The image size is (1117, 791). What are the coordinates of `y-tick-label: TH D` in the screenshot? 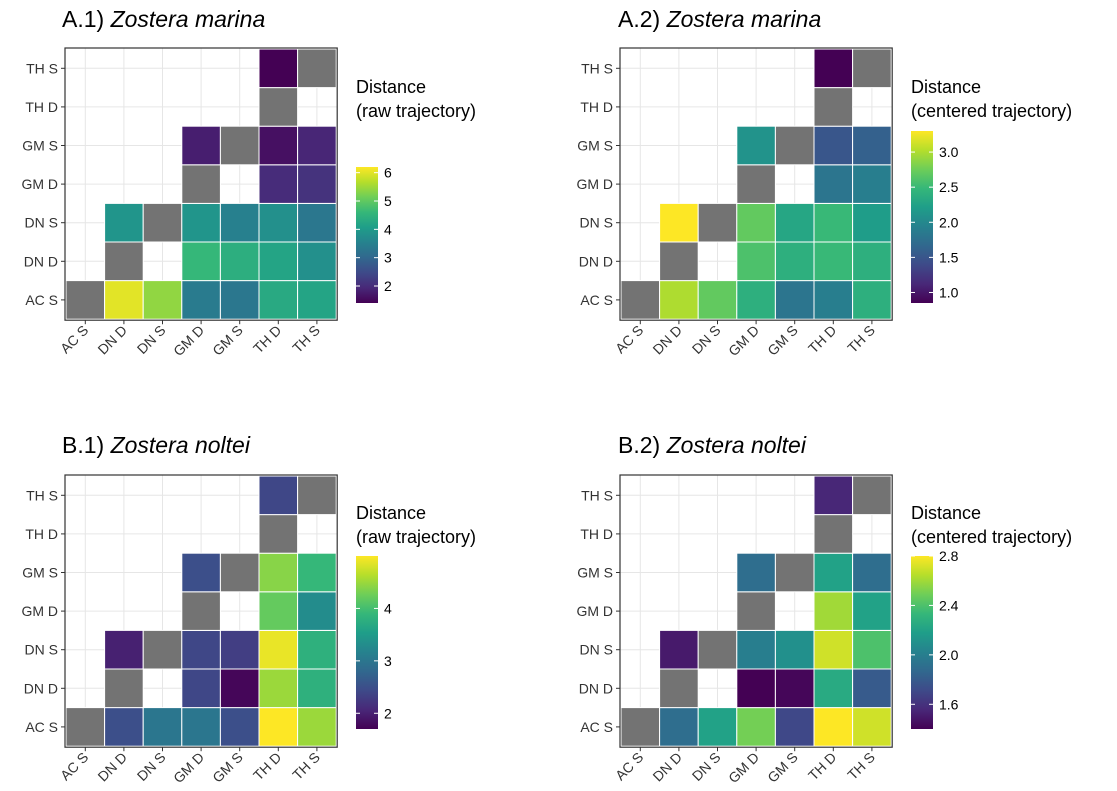 It's located at (41, 107).